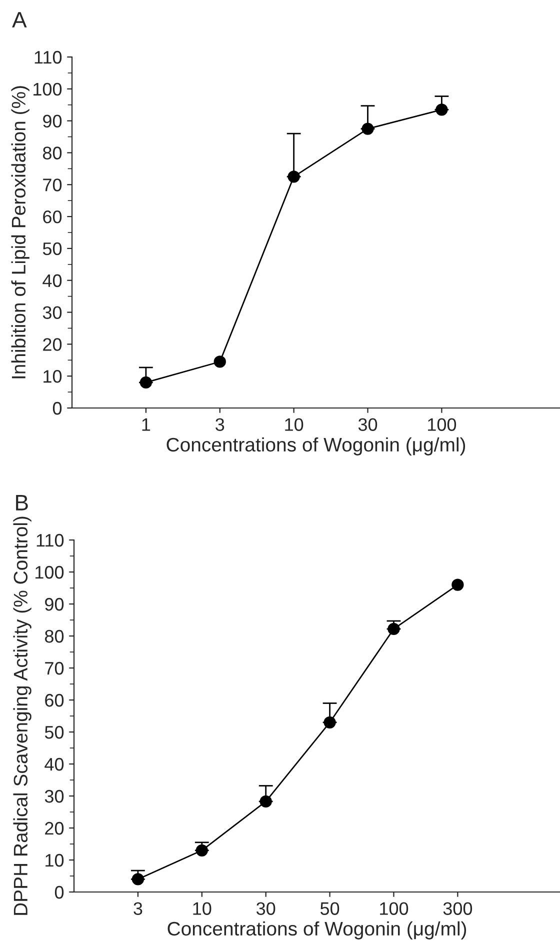  Describe the element at coordinates (20, 232) in the screenshot. I see `y-axis-title: Inhibition of Lipid Peroxidation (%)` at that location.